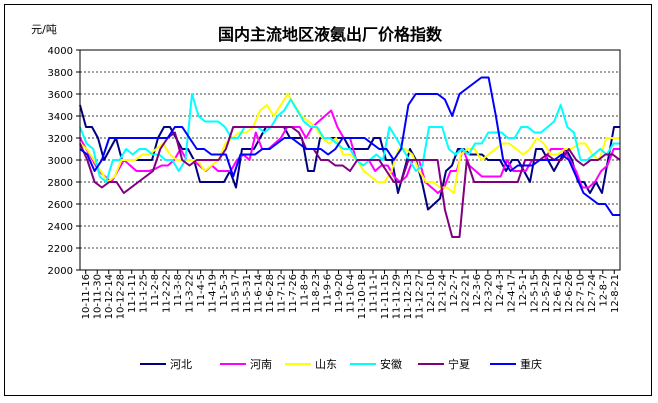  Describe the element at coordinates (531, 364) in the screenshot. I see `legend-label: 重庆` at that location.